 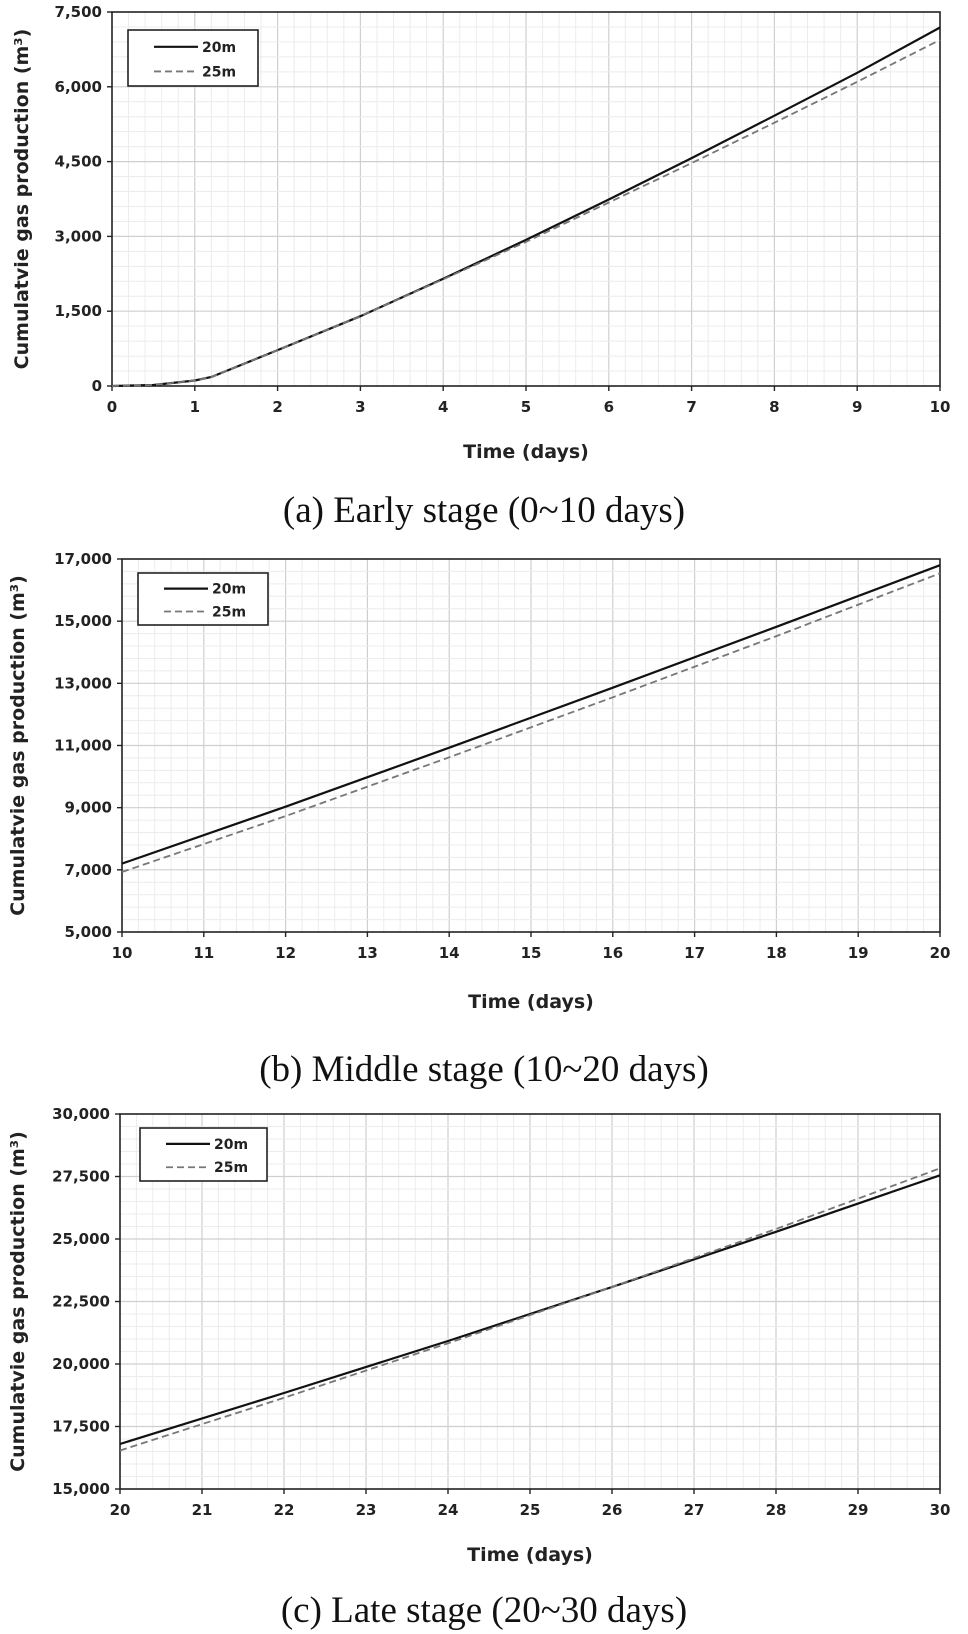 I want to click on caption-late: (c) Late stage (20~30 days), so click(x=484, y=1610).